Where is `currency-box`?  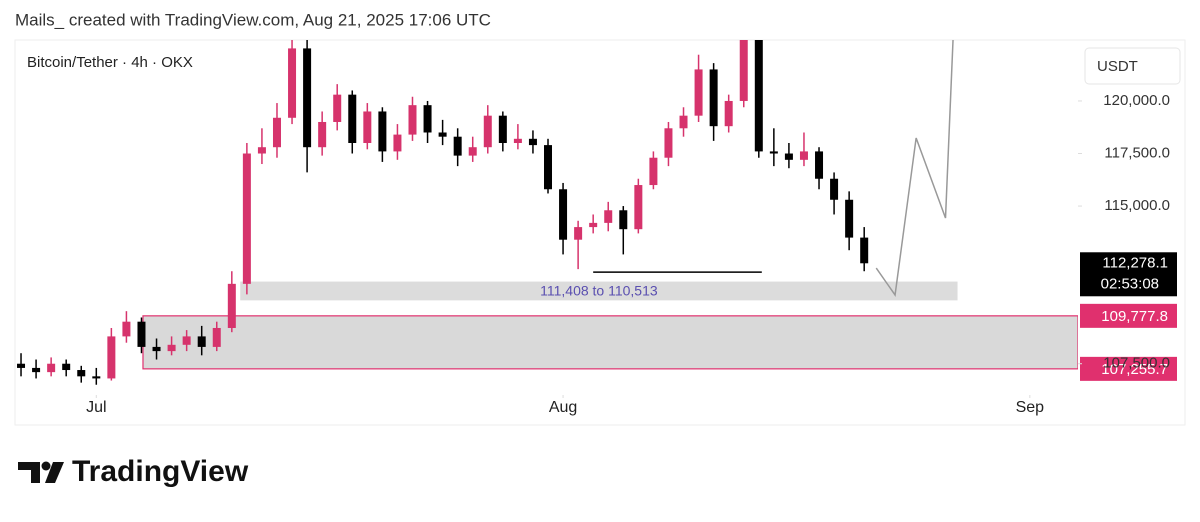 currency-box is located at coordinates (1132, 66).